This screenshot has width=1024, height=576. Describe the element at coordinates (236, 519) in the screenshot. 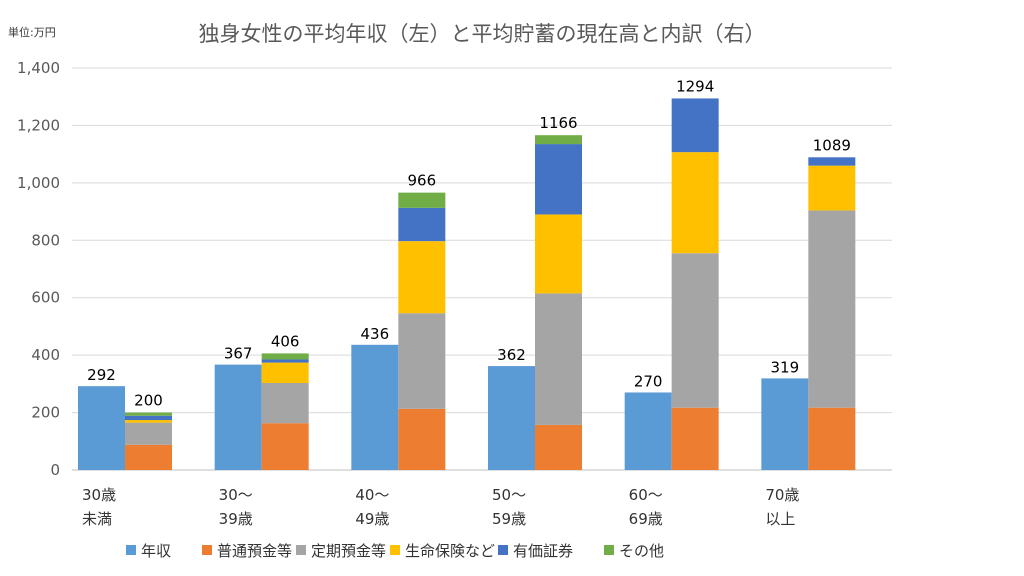

I see `x-tick-label: 39歳` at that location.